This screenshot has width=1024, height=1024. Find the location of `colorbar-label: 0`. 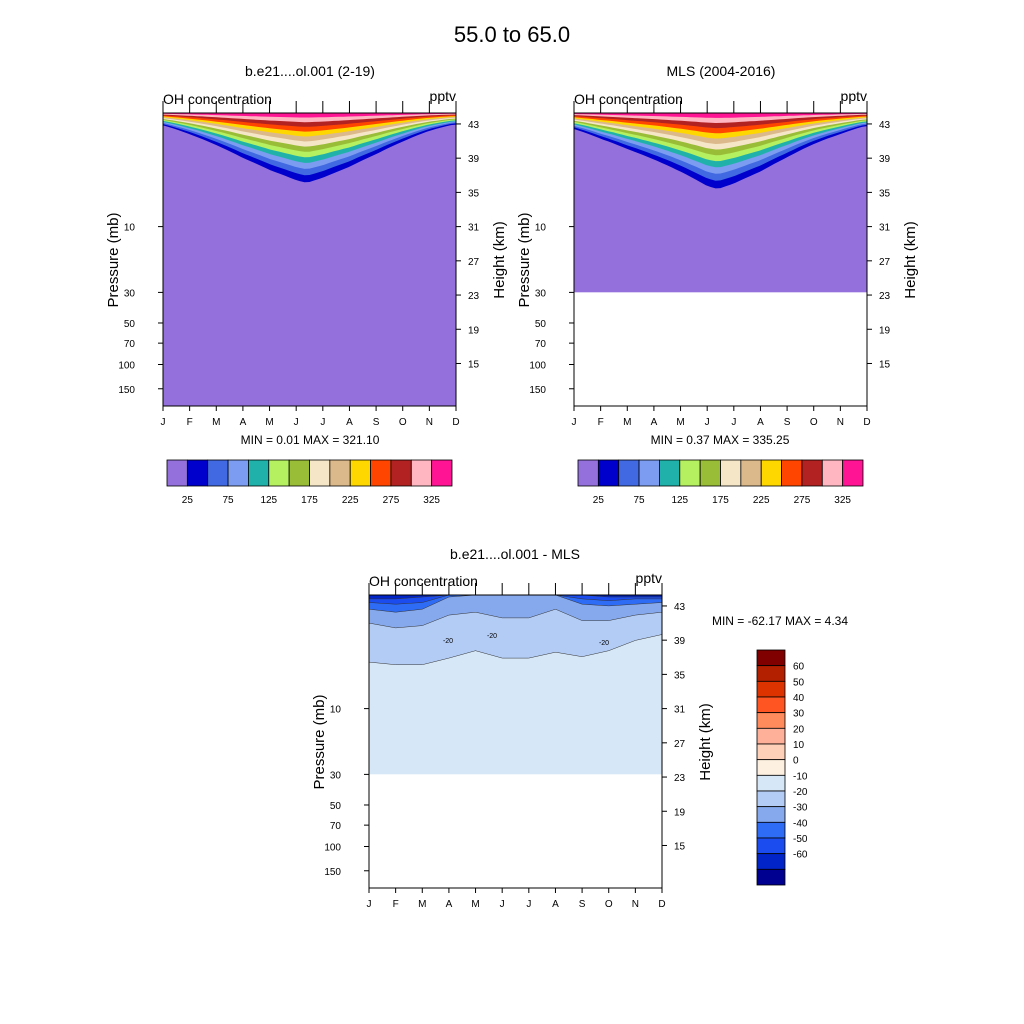

colorbar-label: 0 is located at coordinates (796, 761).